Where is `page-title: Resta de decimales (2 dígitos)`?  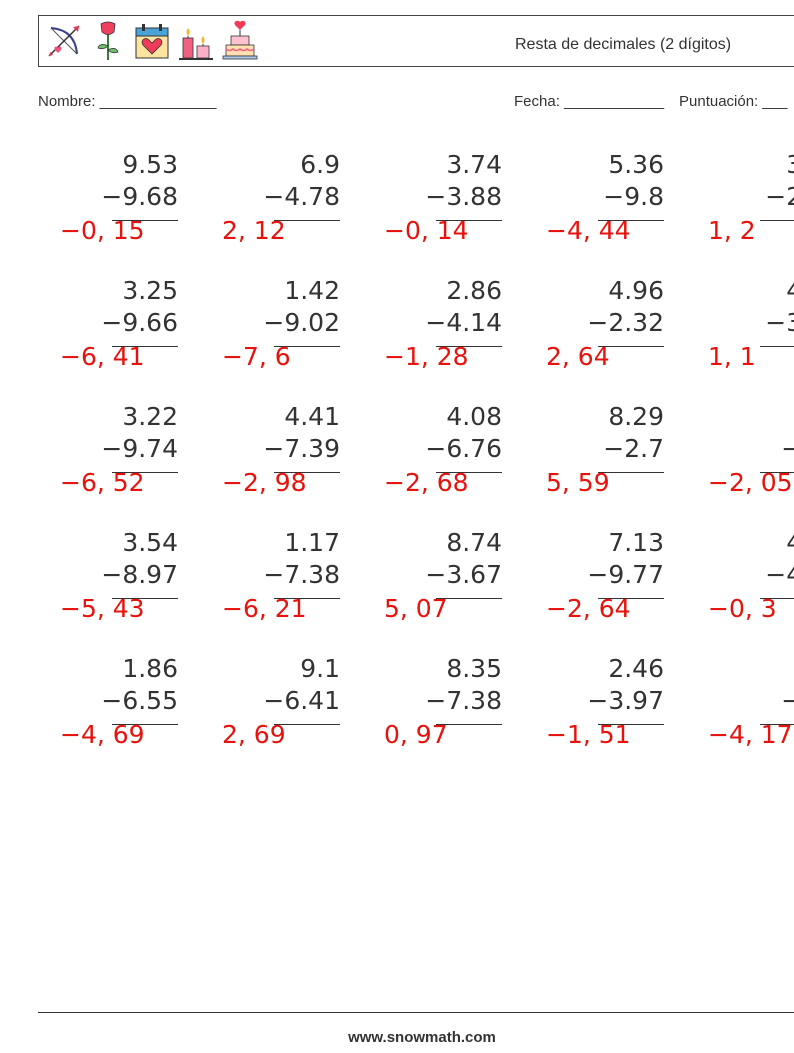 page-title: Resta de decimales (2 dígitos) is located at coordinates (623, 44).